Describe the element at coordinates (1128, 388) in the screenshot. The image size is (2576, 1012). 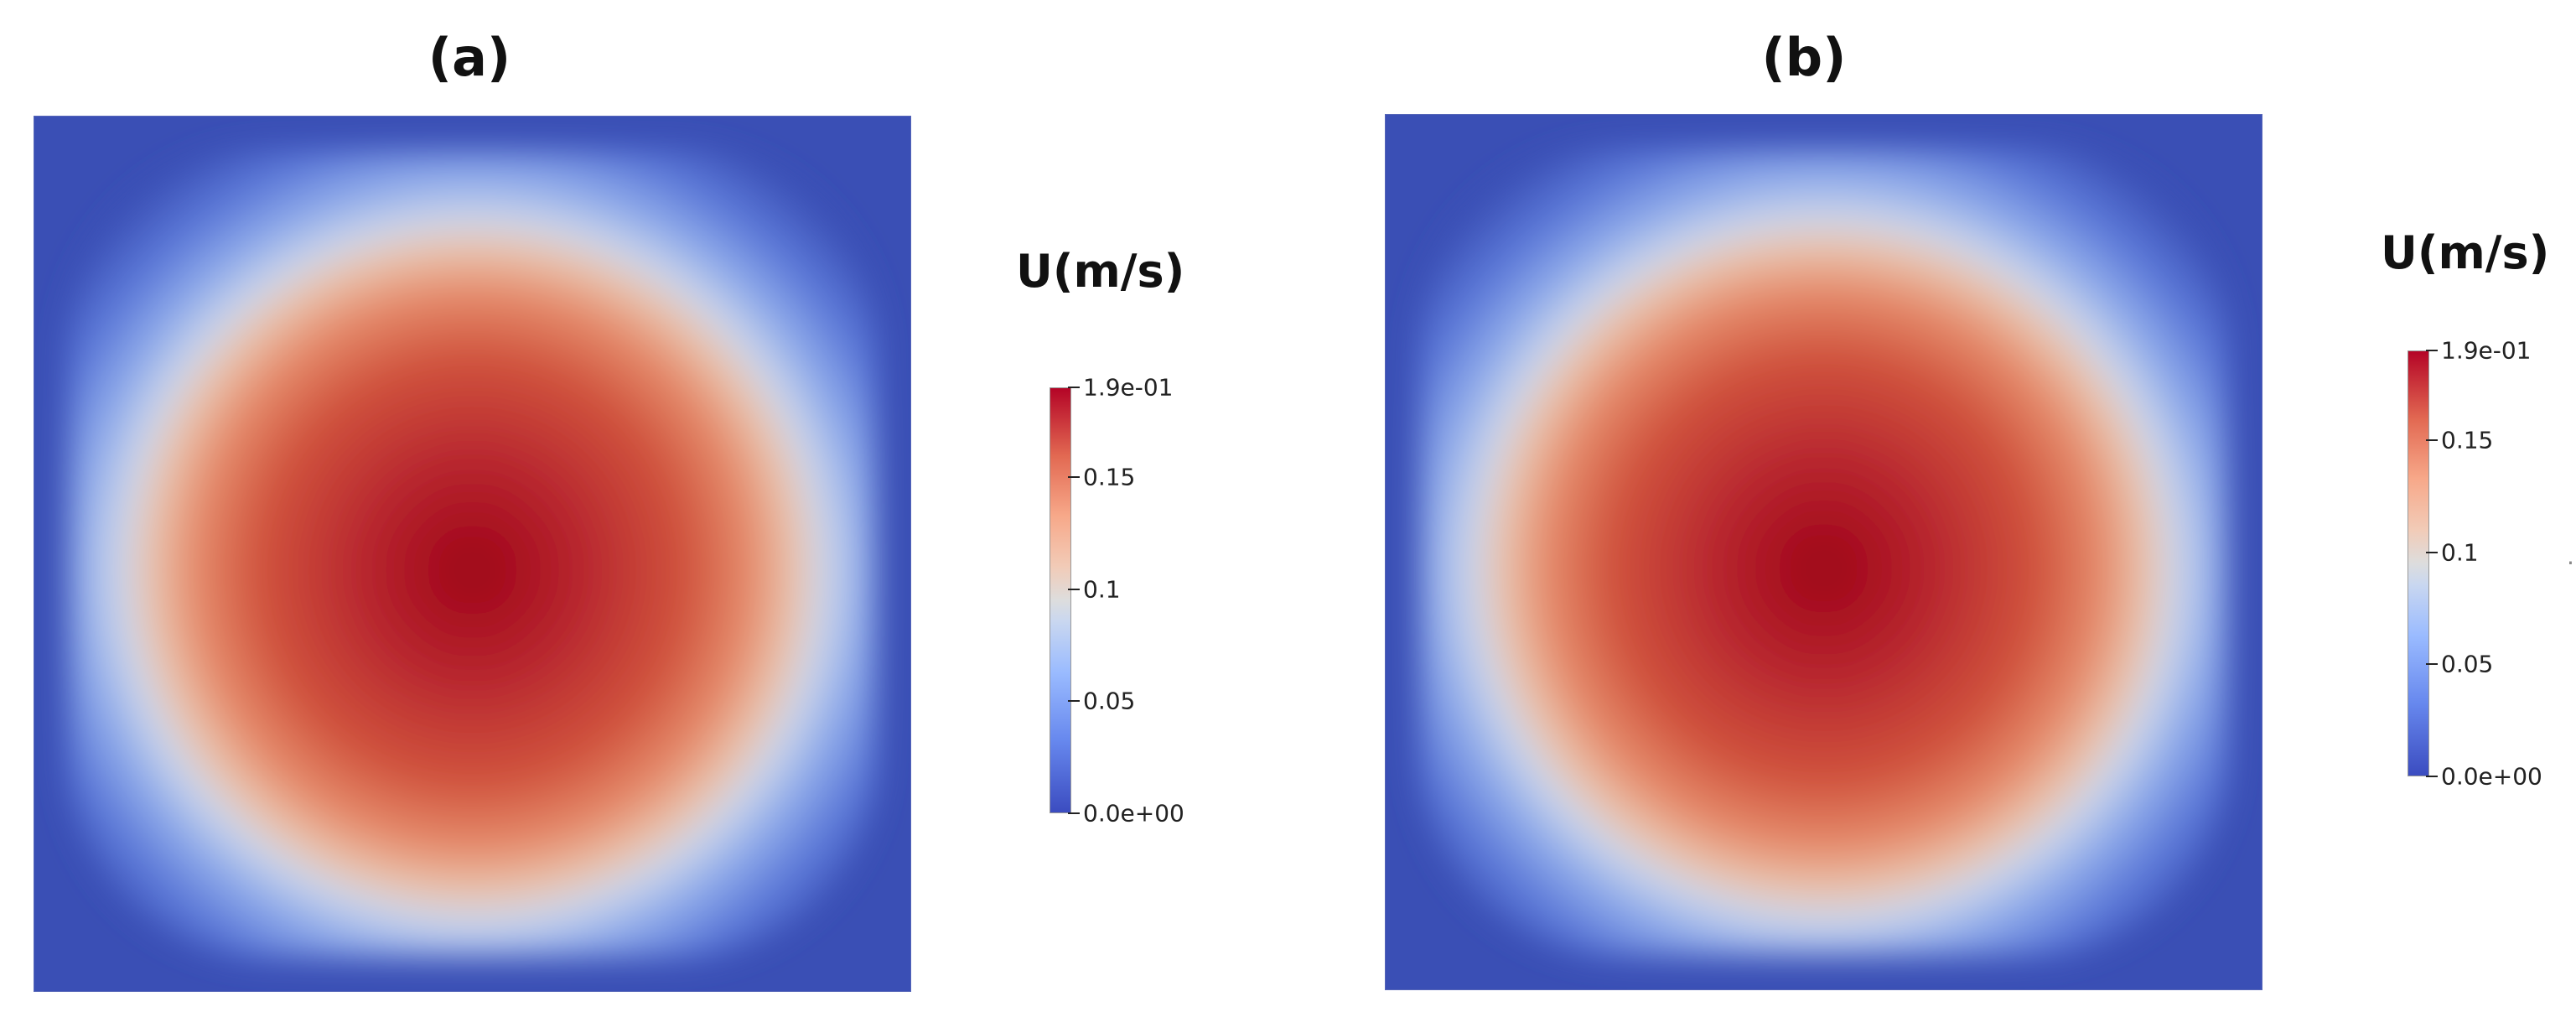
I see `panel-a-colorbar-tick-label: 1.9e-01` at that location.